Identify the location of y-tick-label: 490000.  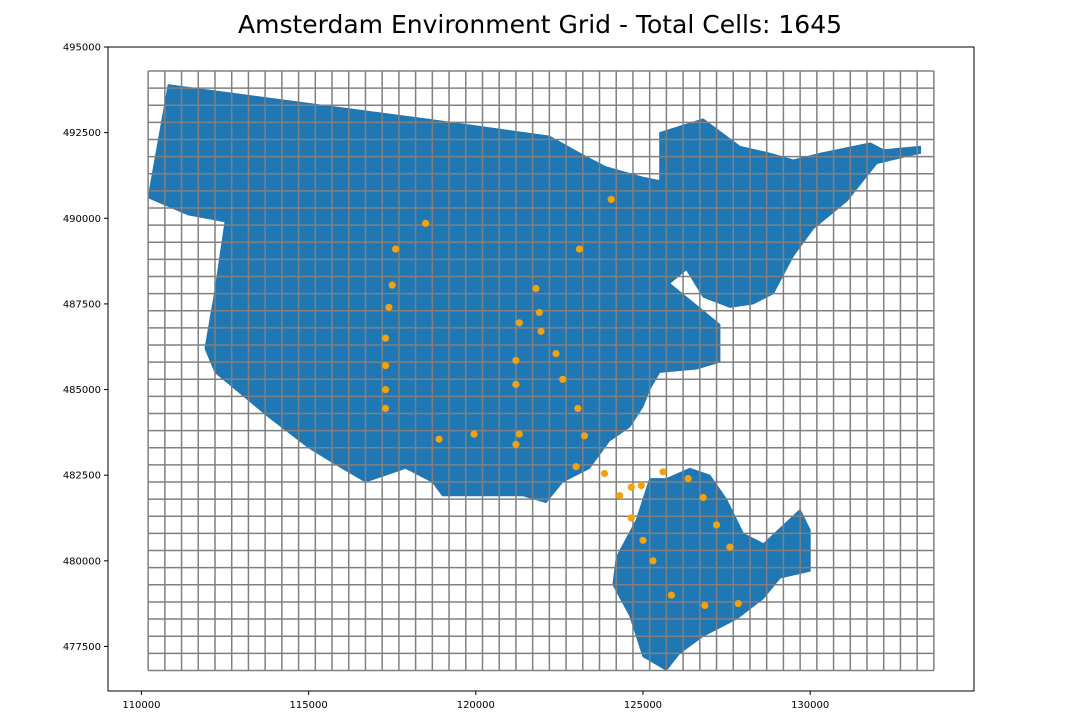
(82, 219).